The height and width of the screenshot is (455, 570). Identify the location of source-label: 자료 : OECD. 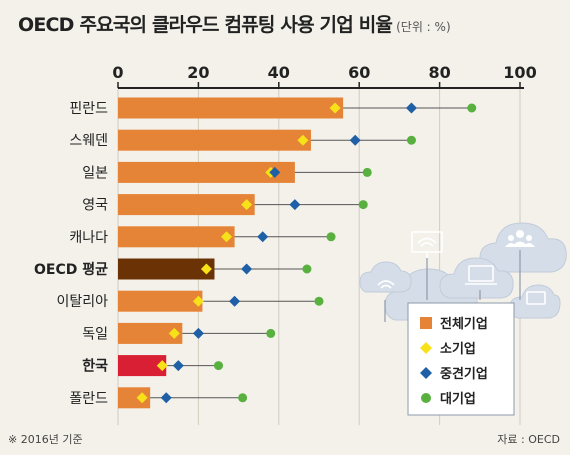
(528, 439).